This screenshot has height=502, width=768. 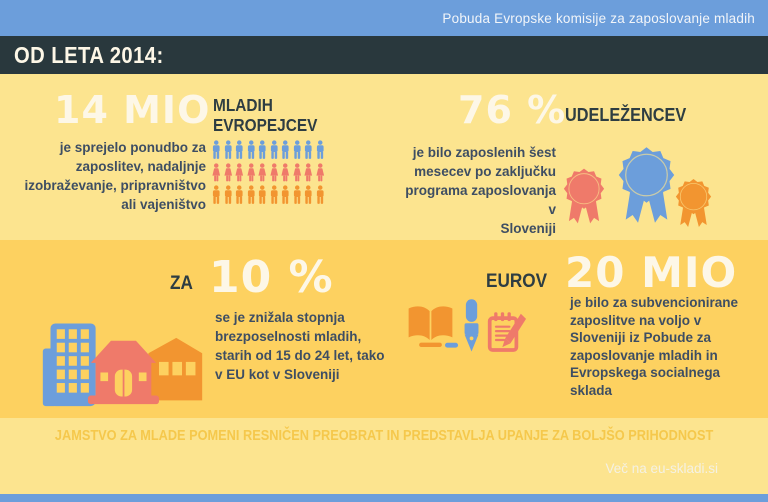 I want to click on stat-unemployment-prefix: ZA, so click(x=181, y=283).